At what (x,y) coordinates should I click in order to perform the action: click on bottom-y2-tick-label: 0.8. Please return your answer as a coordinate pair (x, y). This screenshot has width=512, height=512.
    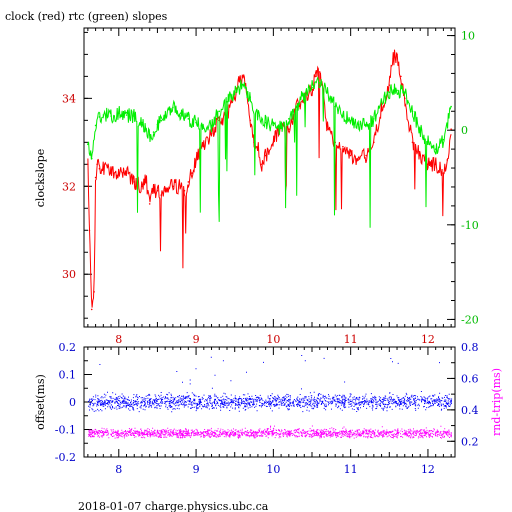
    Looking at the image, I should click on (470, 347).